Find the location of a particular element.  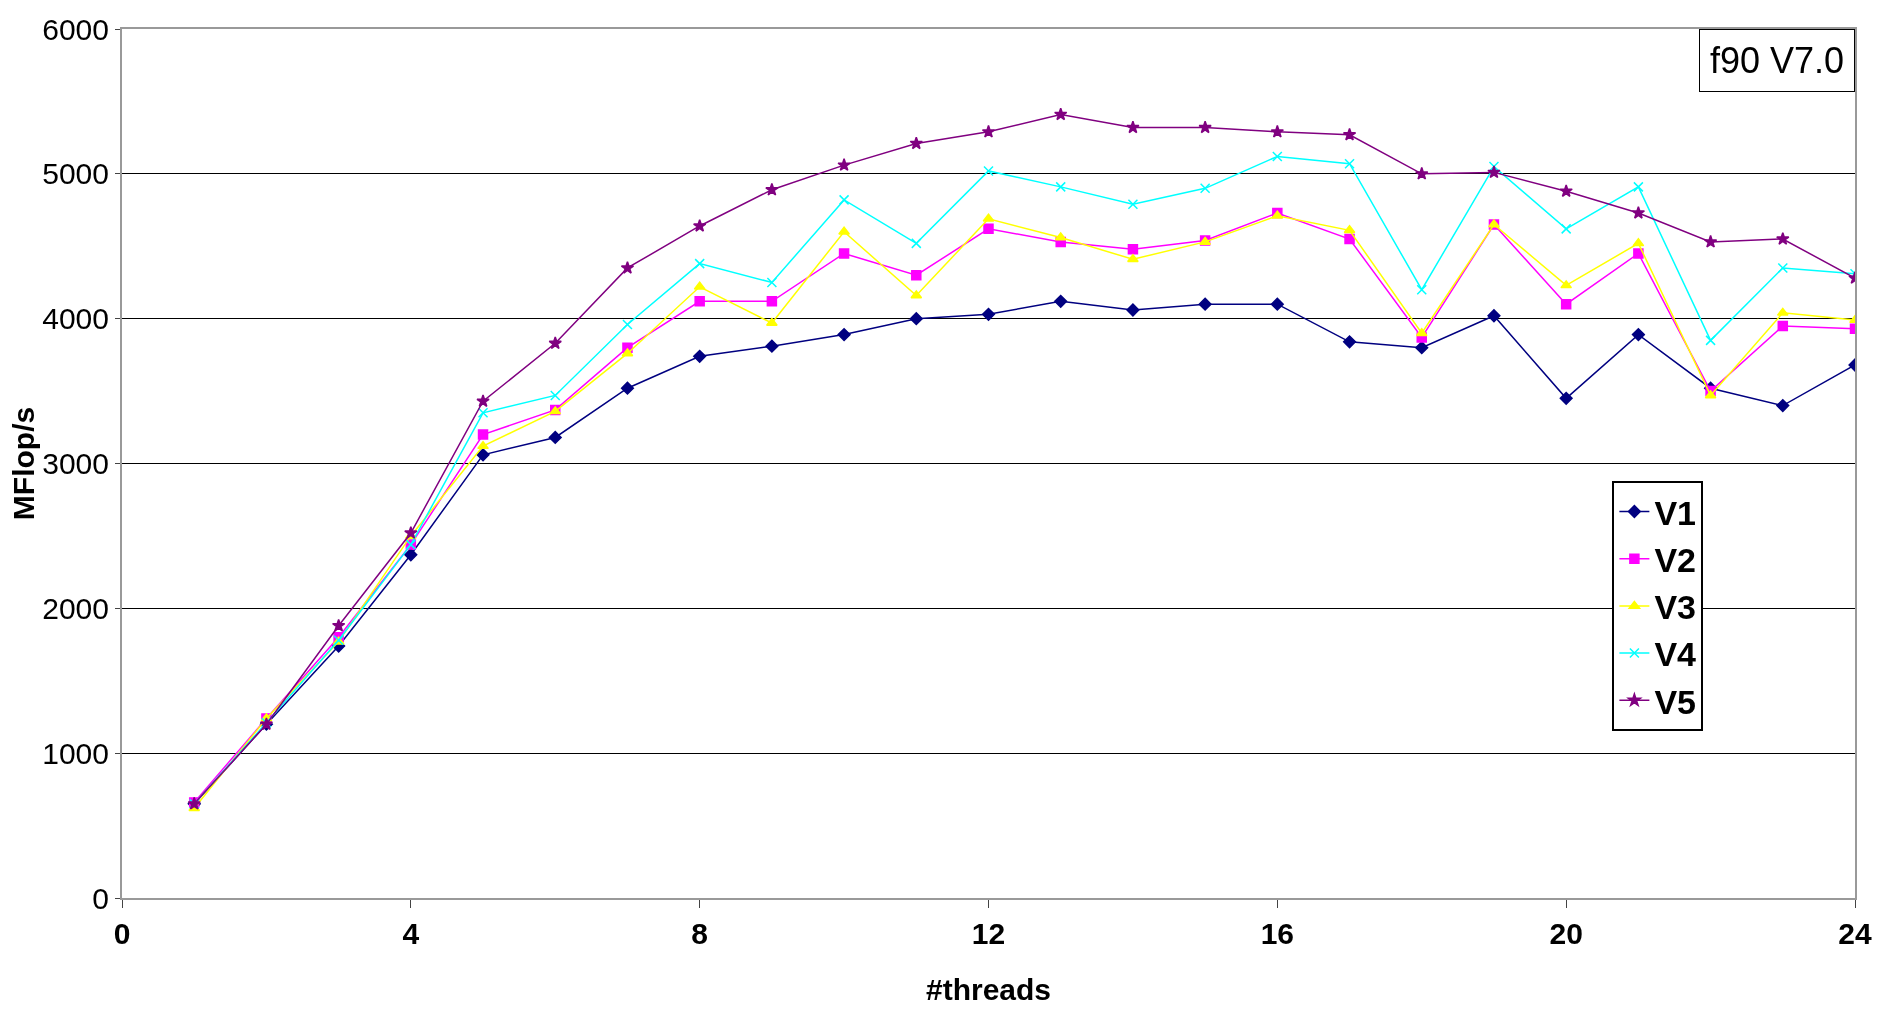

y-axis-title: MFlop/s is located at coordinates (24, 463).